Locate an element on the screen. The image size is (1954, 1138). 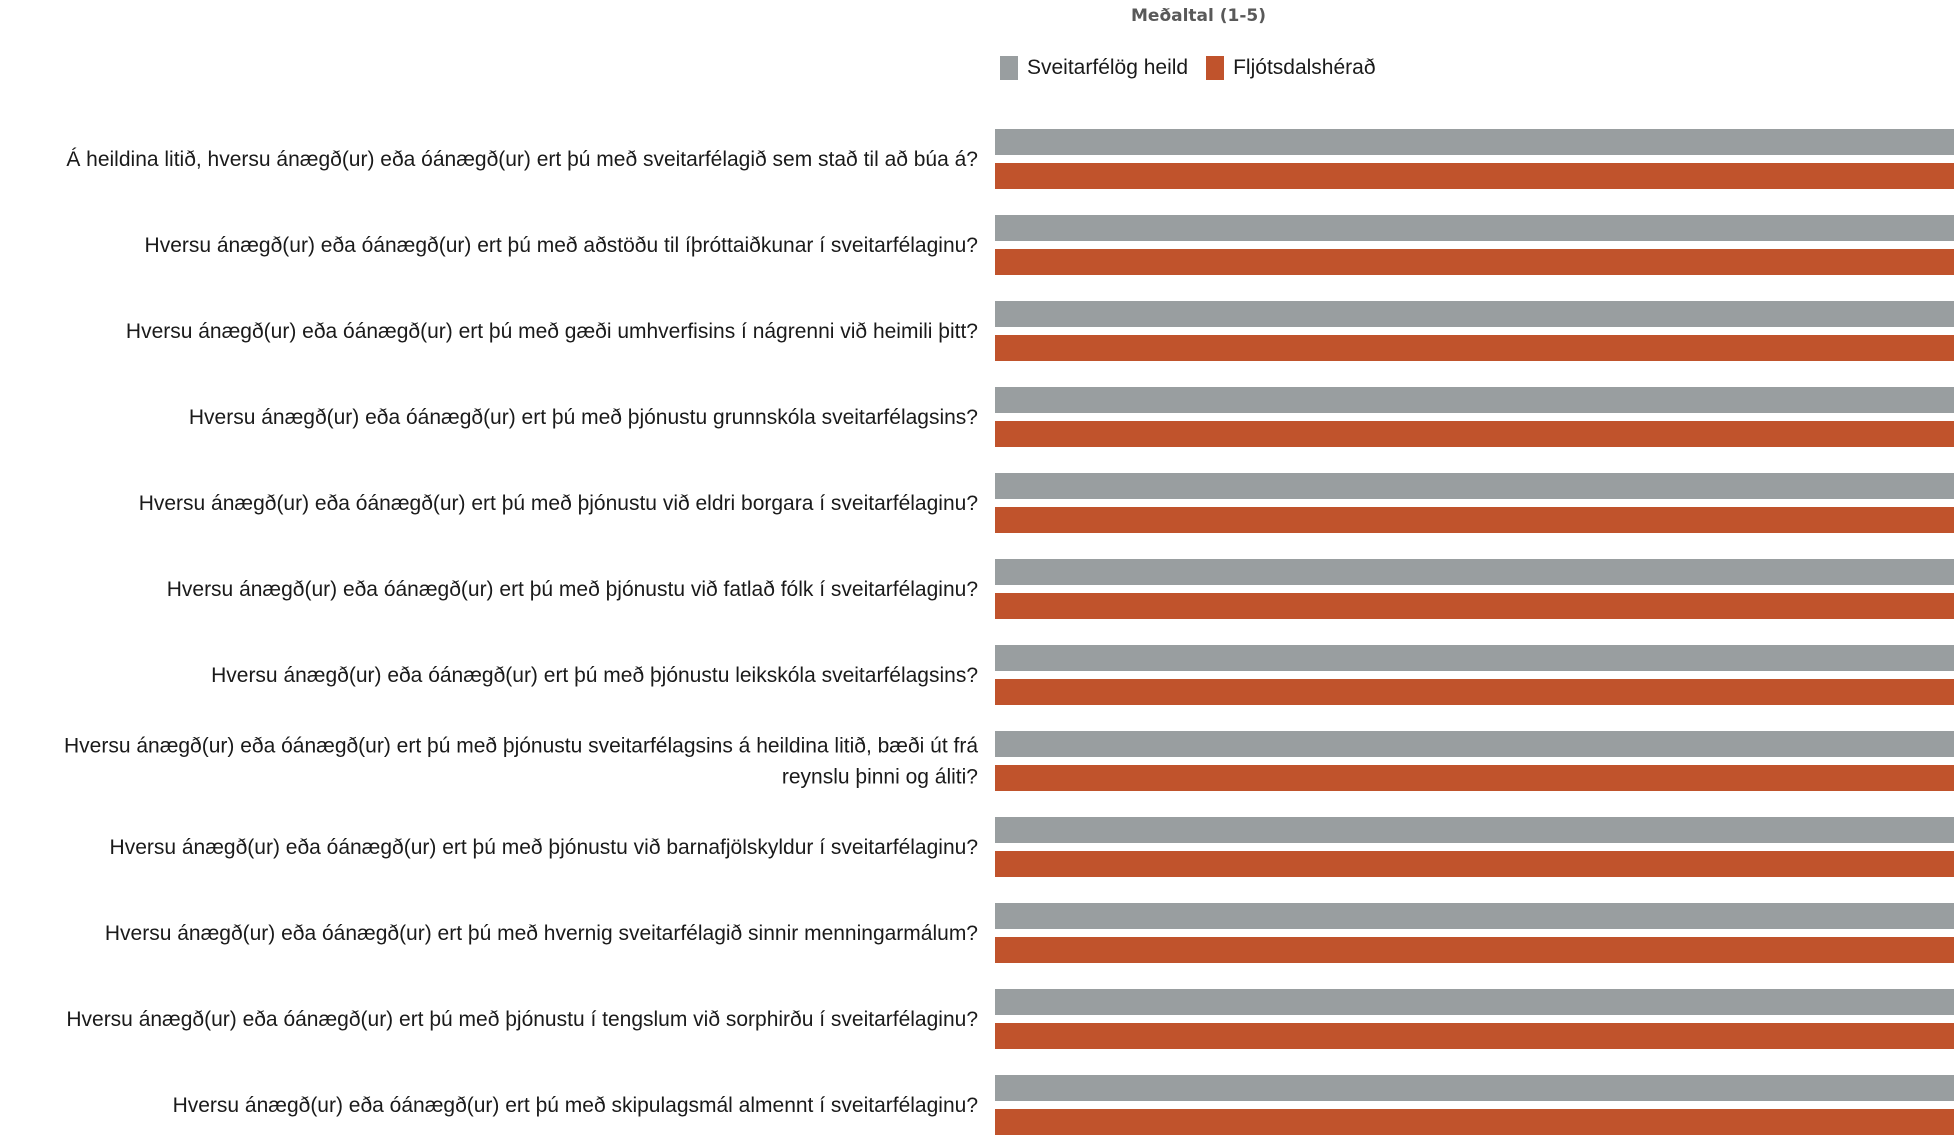
legend-item-series-1: Sveitarfélög heild is located at coordinates (1094, 68).